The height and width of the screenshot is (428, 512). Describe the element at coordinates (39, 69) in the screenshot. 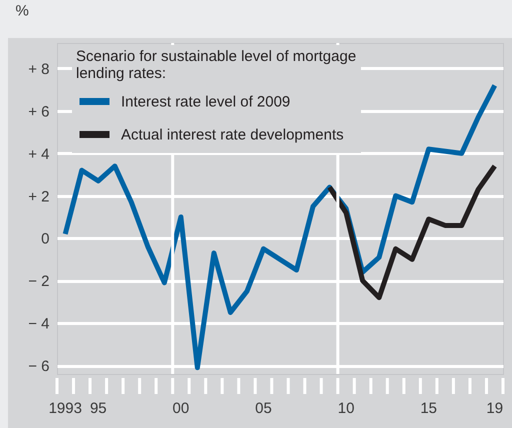

I see `y-tick-label: + 8` at that location.